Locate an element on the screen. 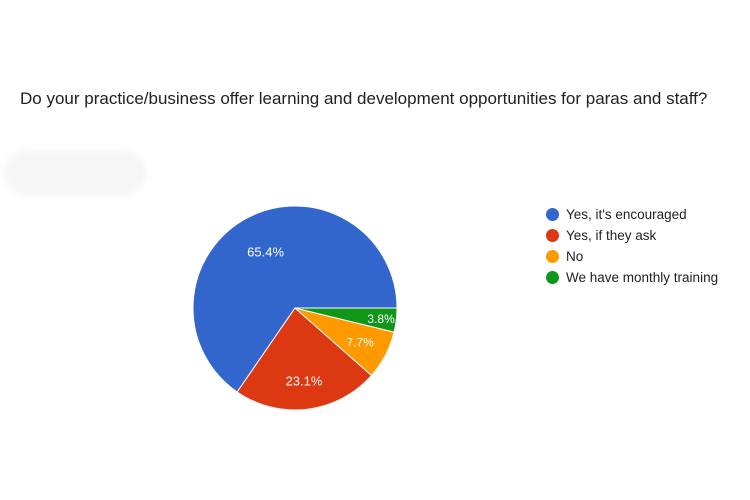  legend-label: Yes, it's encouraged is located at coordinates (626, 214).